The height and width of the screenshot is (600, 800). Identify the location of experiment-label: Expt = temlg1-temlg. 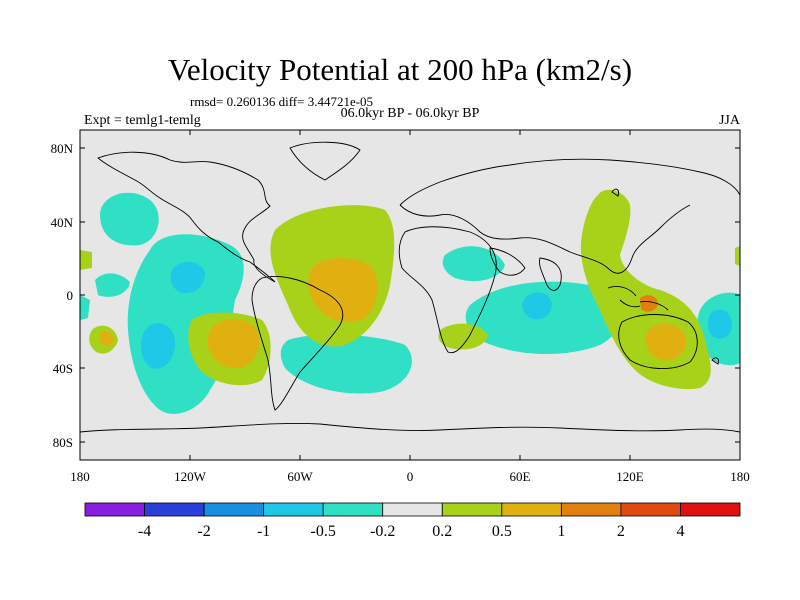
(142, 120).